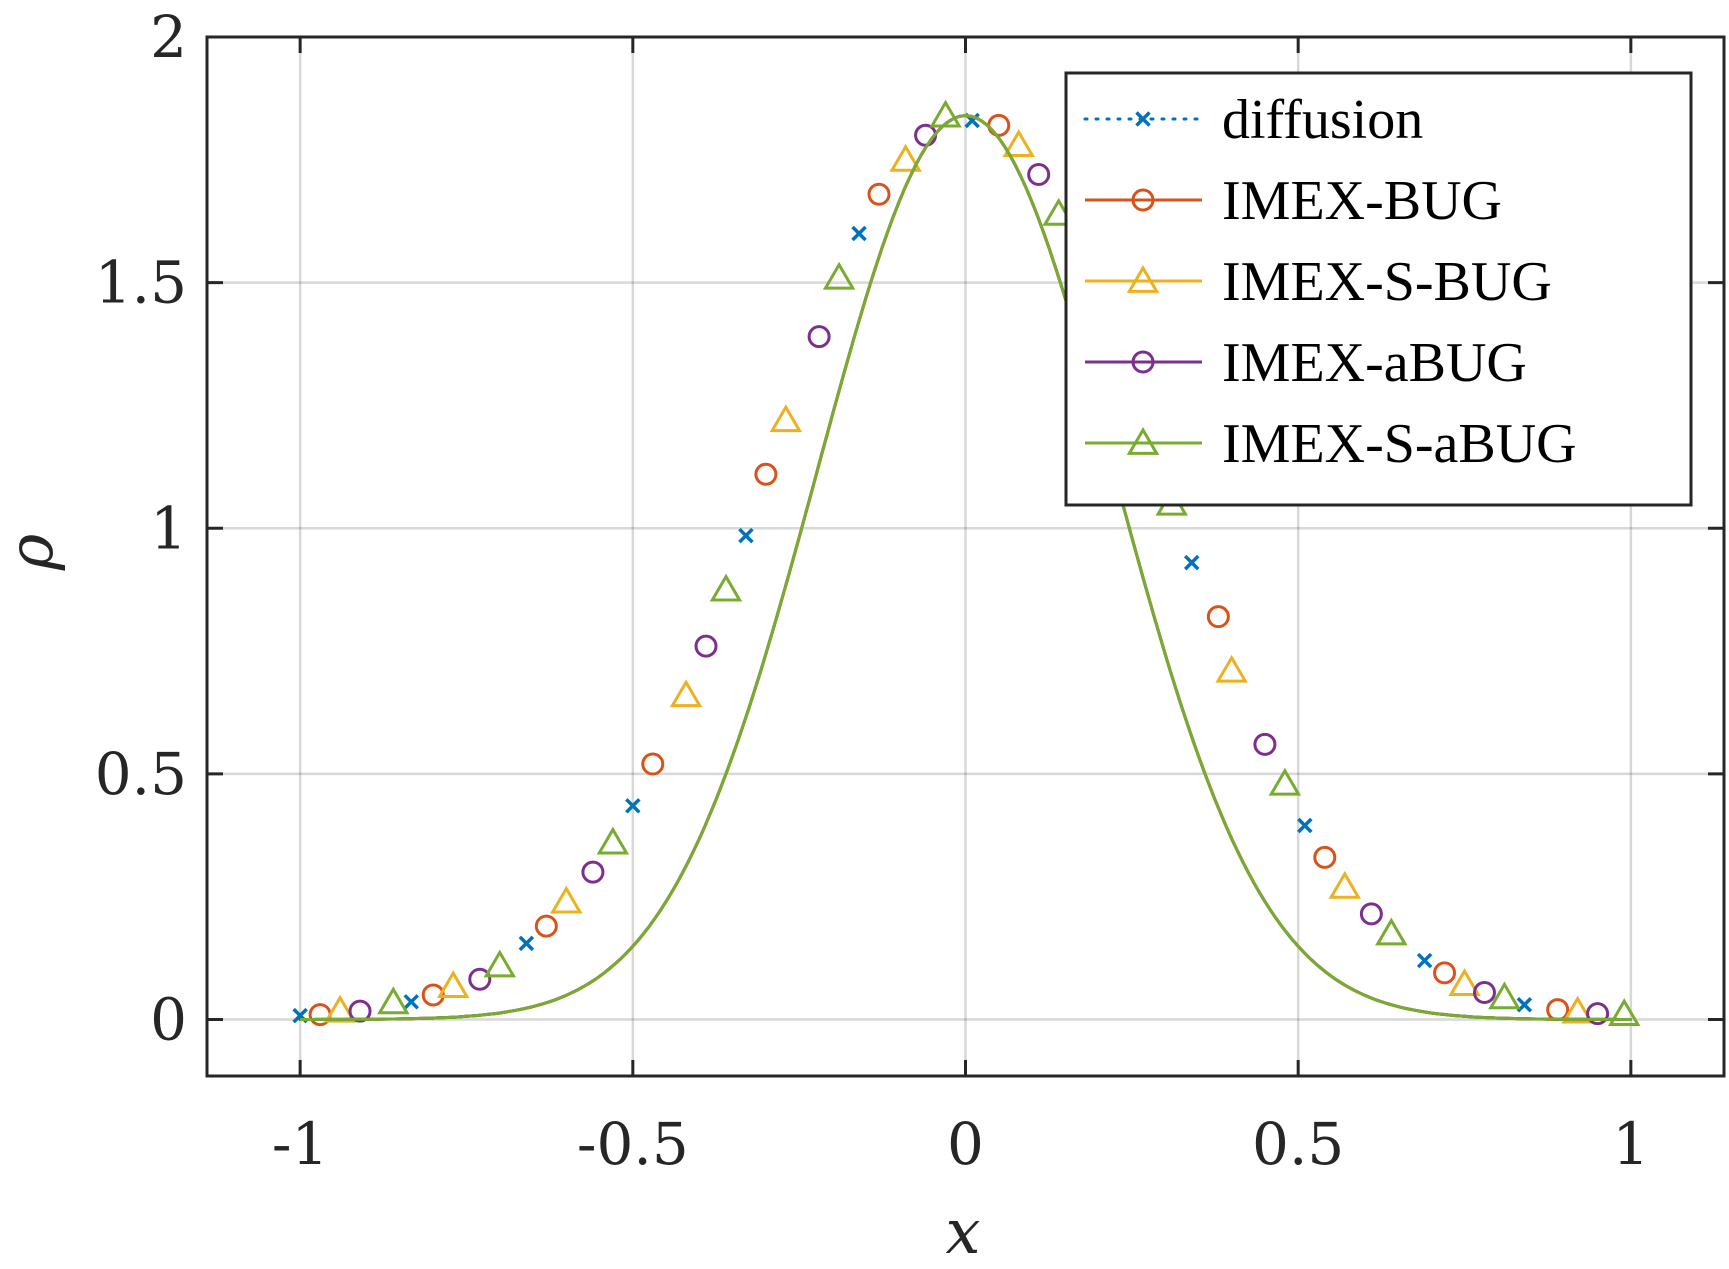  Describe the element at coordinates (1374, 363) in the screenshot. I see `legend-label-3: IMEX-aBUG` at that location.